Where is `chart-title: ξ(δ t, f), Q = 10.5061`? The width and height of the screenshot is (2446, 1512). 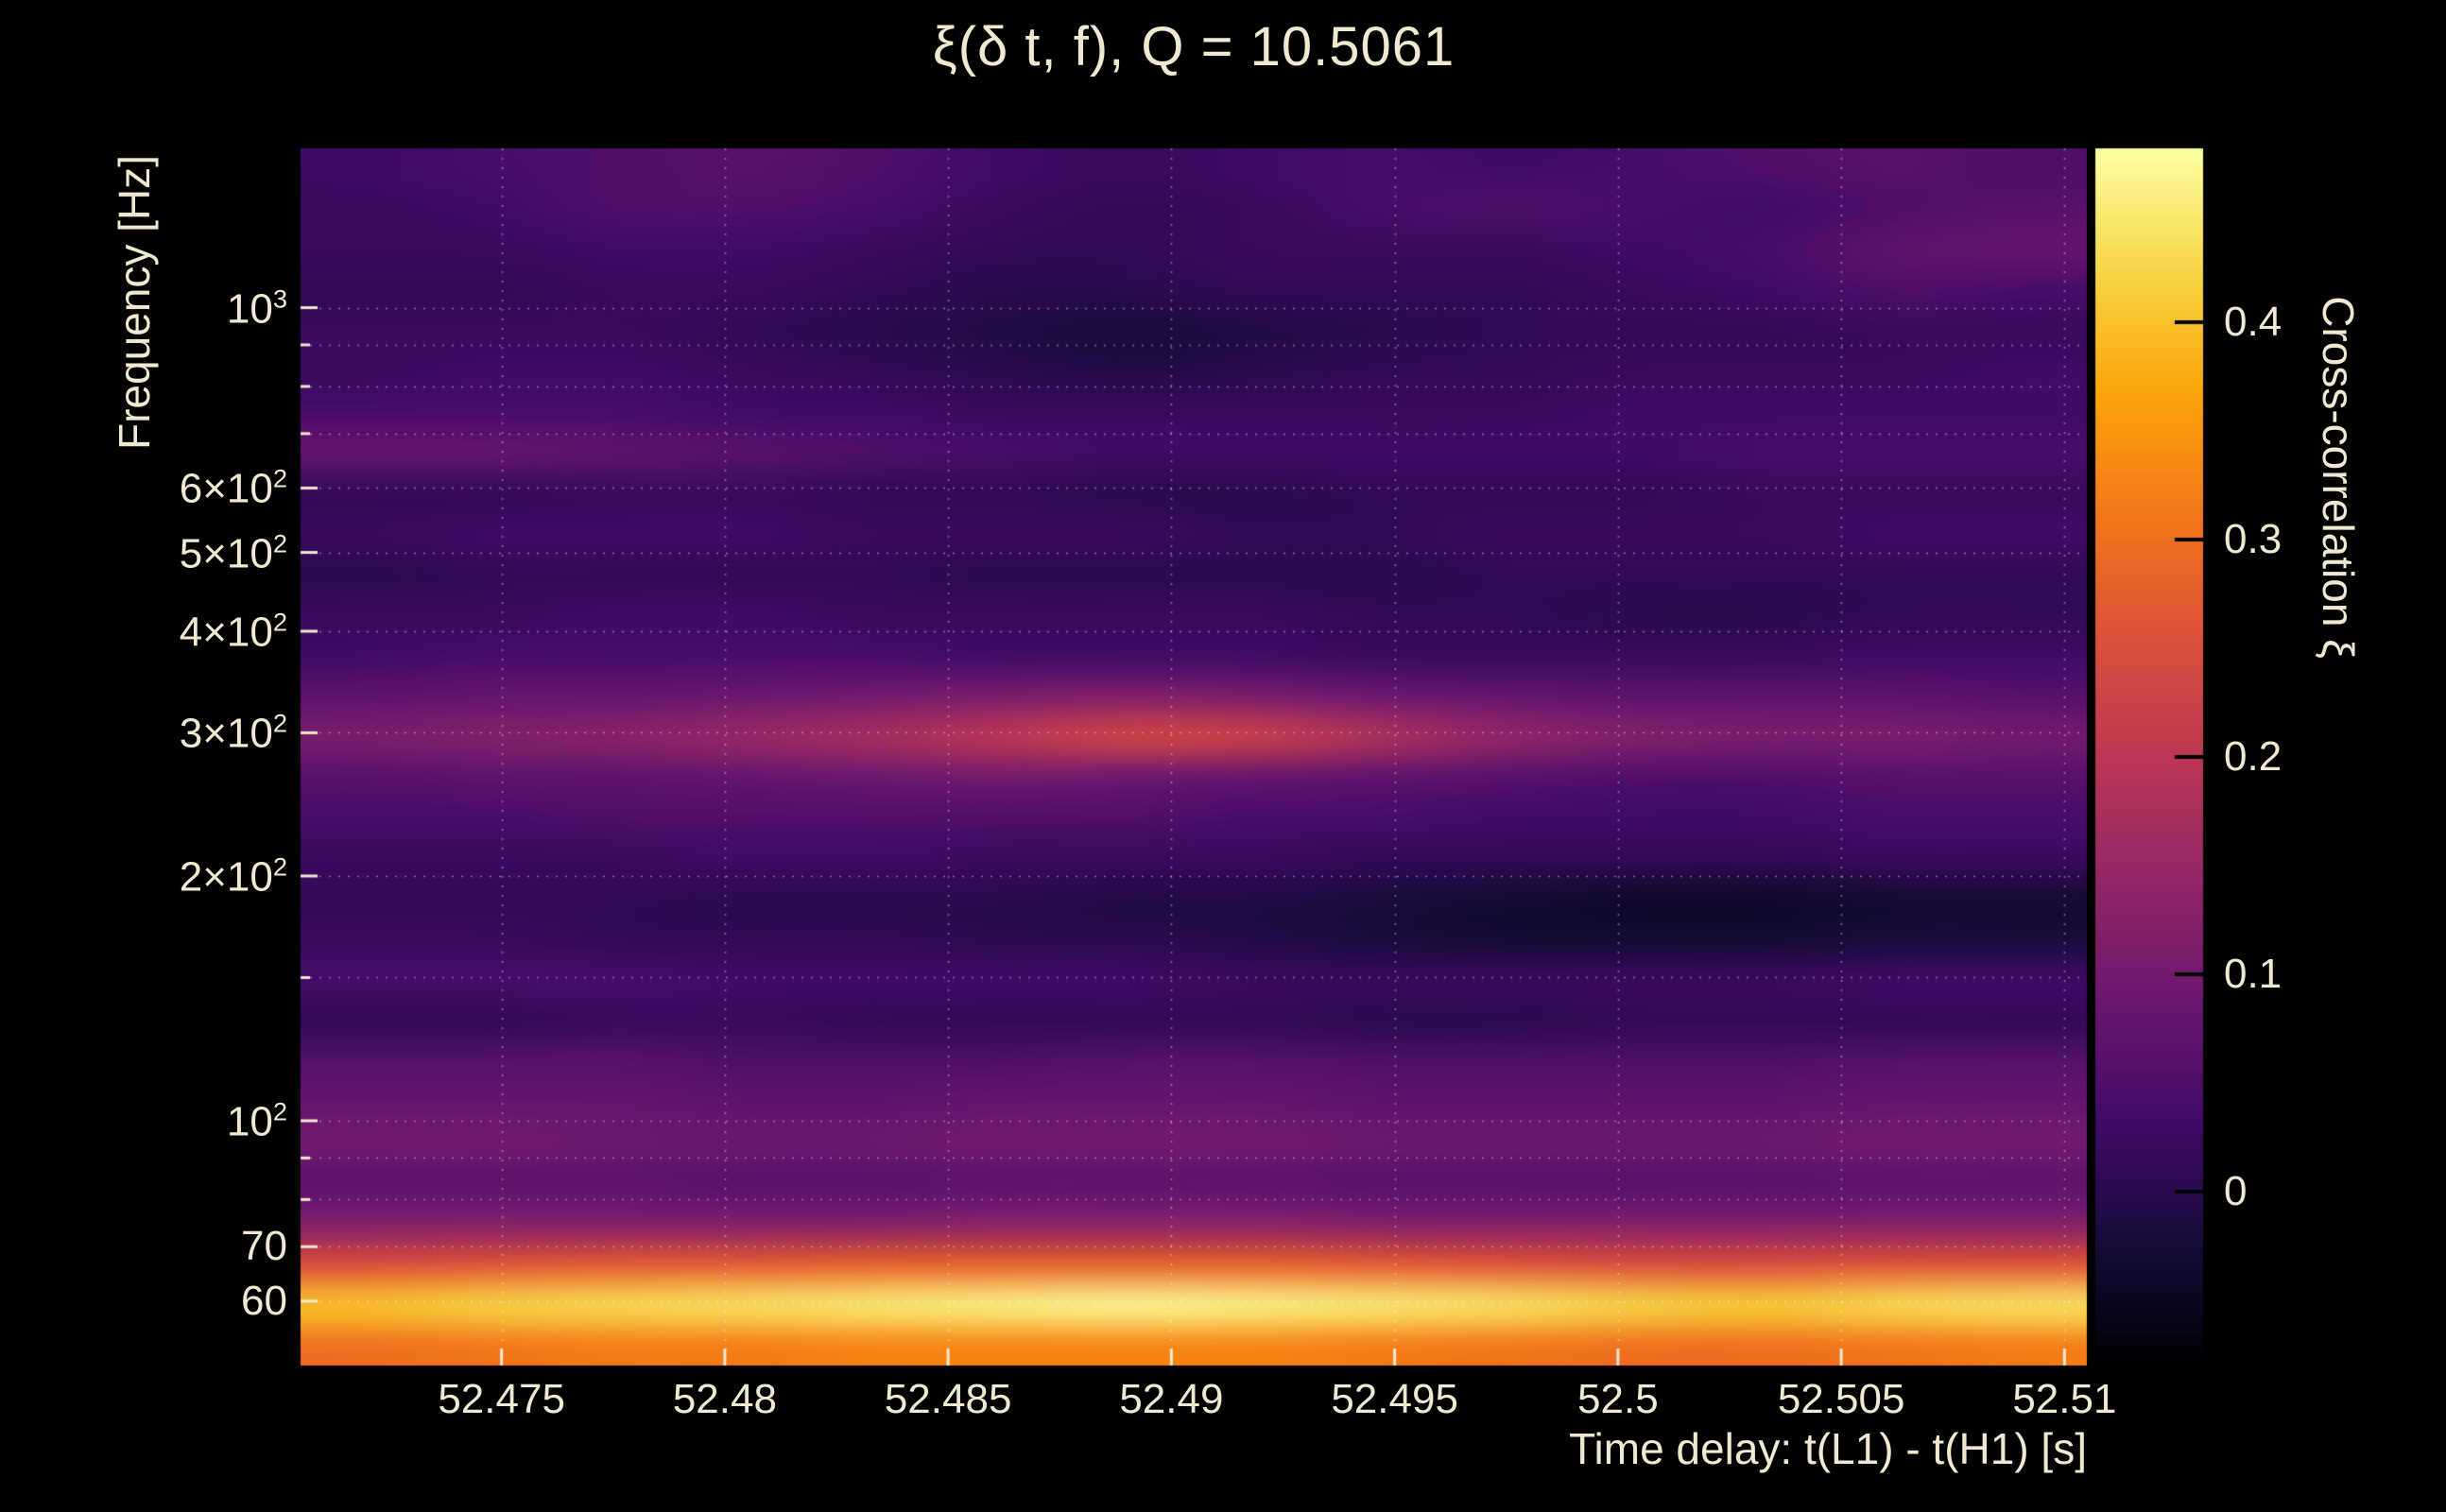
chart-title: ξ(δ t, f), Q = 10.5061 is located at coordinates (1194, 46).